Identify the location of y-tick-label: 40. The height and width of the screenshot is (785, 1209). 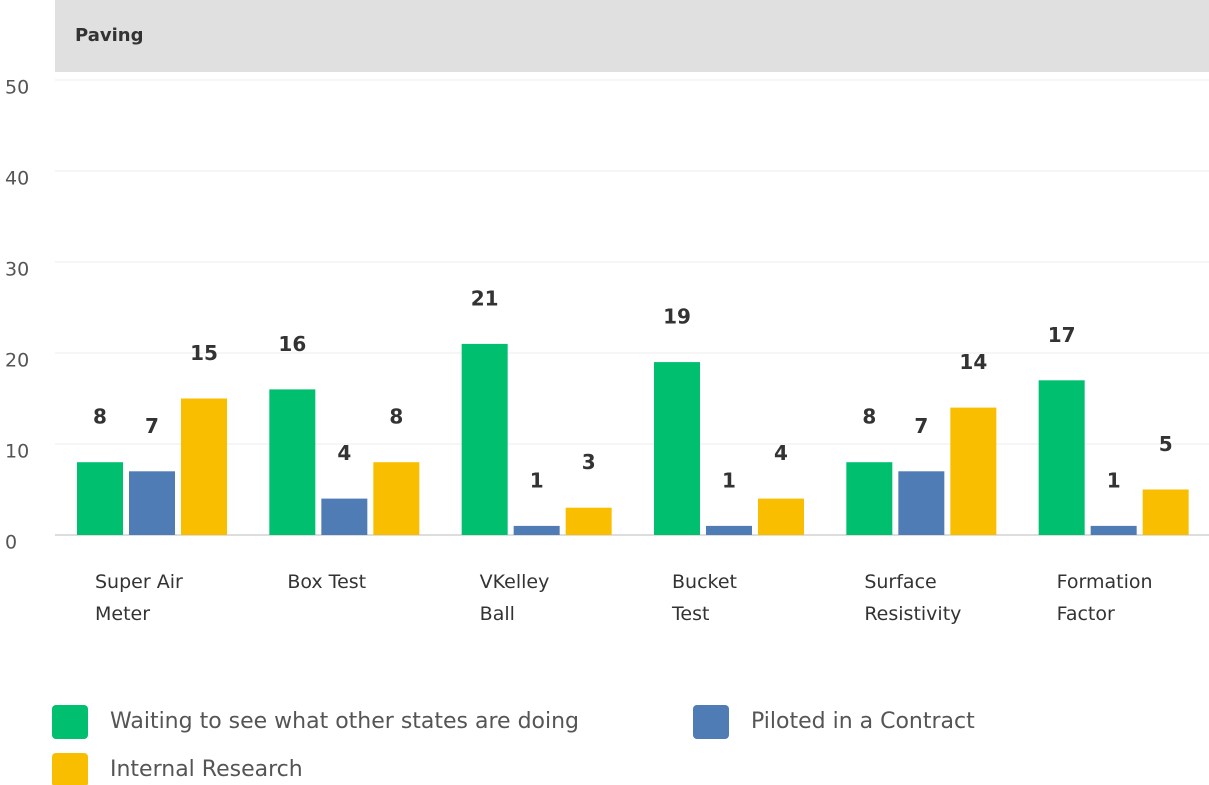
(17, 179).